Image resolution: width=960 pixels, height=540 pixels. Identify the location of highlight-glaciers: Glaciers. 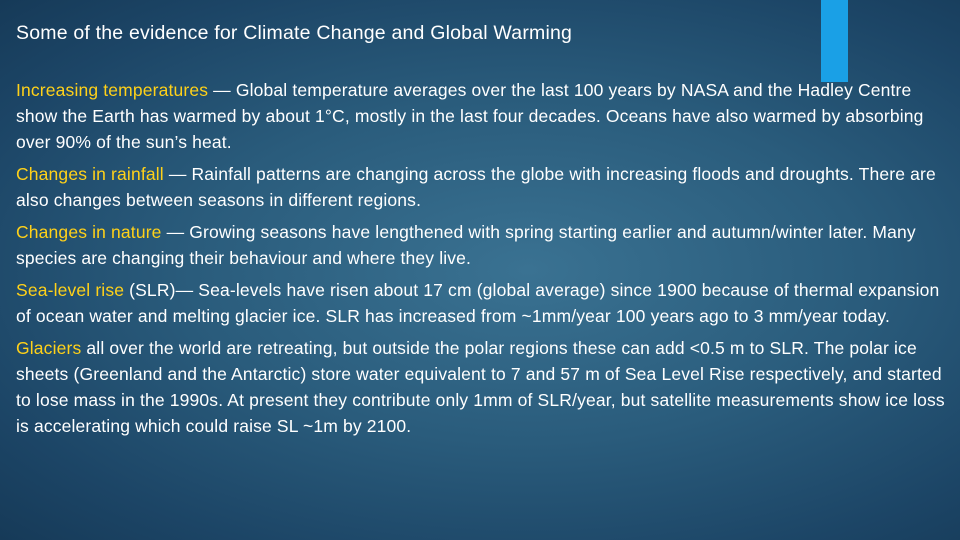
(49, 348).